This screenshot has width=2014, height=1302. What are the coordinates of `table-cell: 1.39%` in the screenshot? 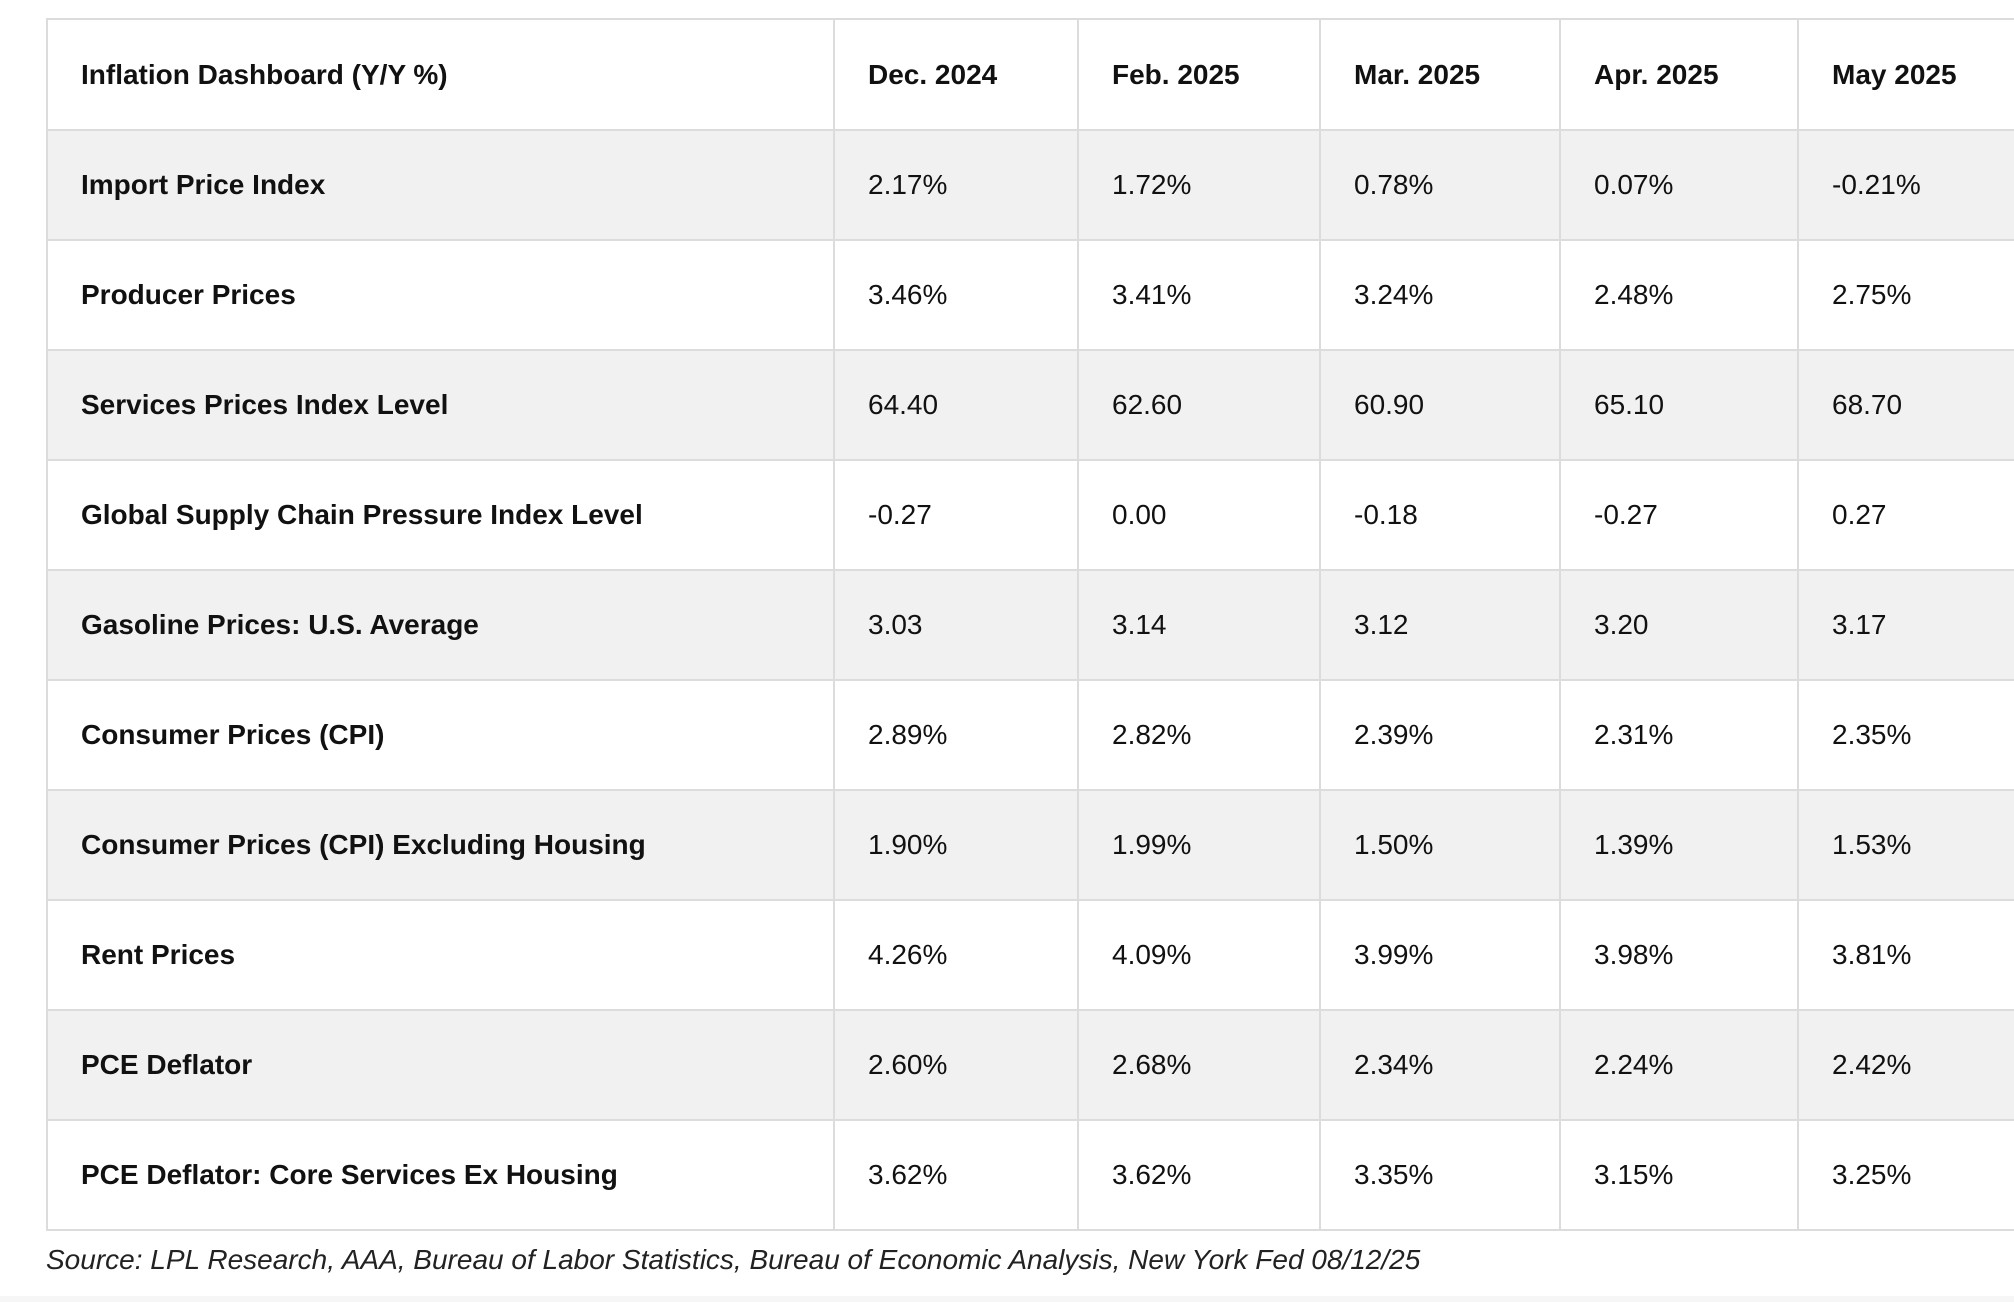 It's located at (1679, 845).